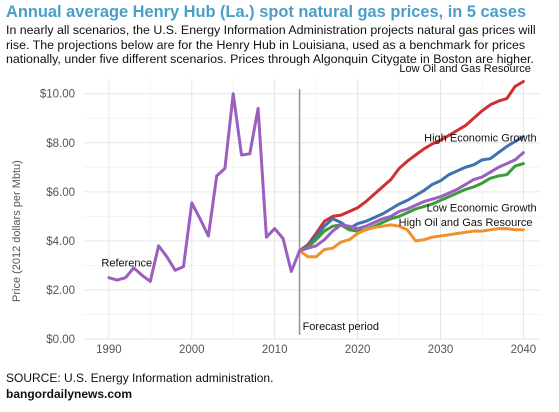 Image resolution: width=559 pixels, height=412 pixels. Describe the element at coordinates (480, 139) in the screenshot. I see `series-annotation-label: High Economic Growth` at that location.